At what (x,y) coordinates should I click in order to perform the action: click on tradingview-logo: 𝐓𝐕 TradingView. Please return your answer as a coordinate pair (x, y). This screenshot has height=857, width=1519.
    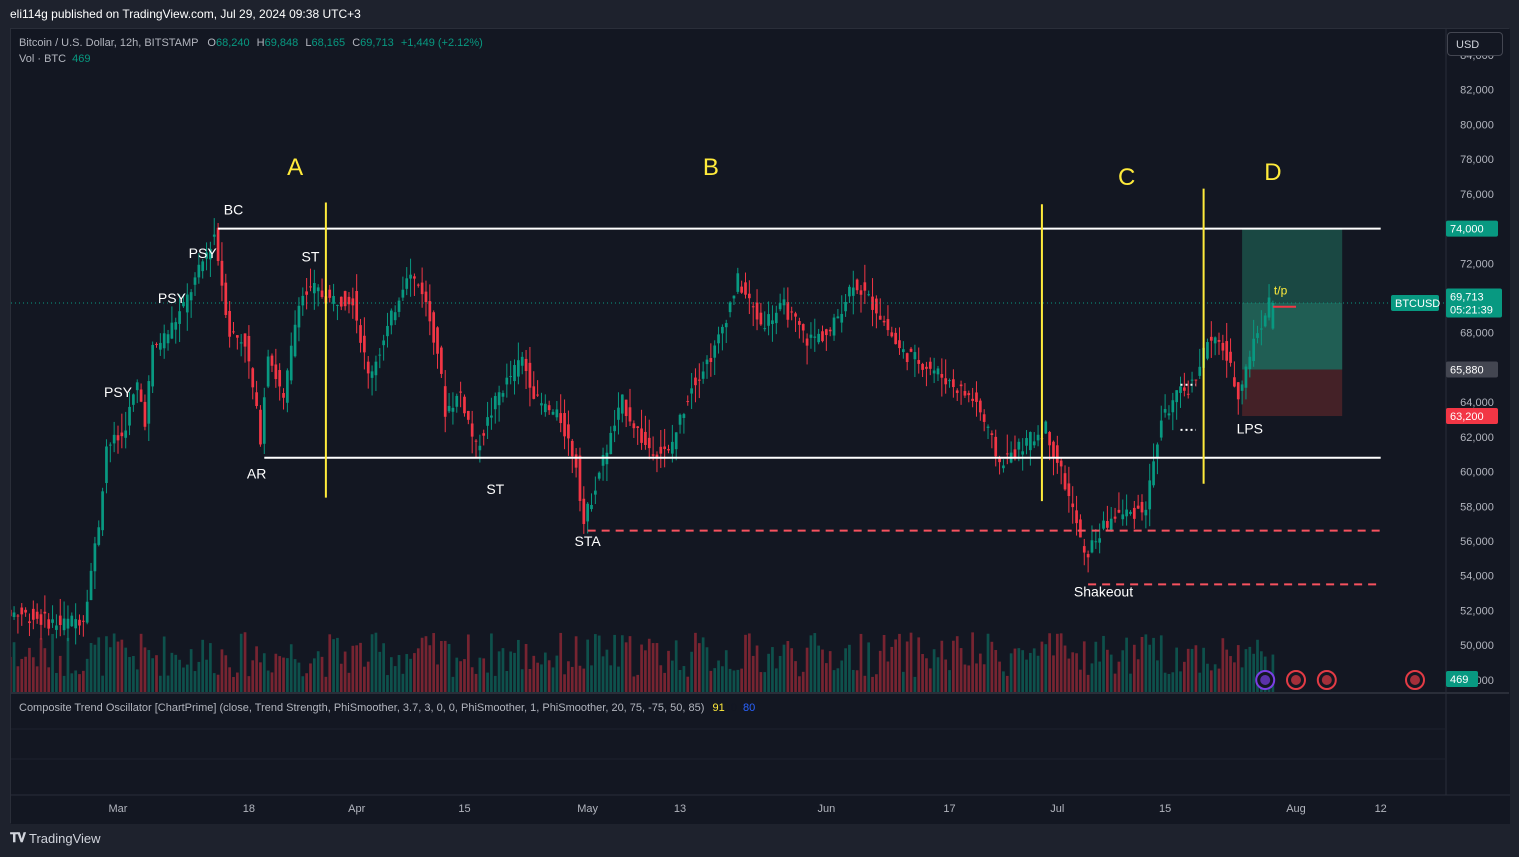
    Looking at the image, I should click on (55, 838).